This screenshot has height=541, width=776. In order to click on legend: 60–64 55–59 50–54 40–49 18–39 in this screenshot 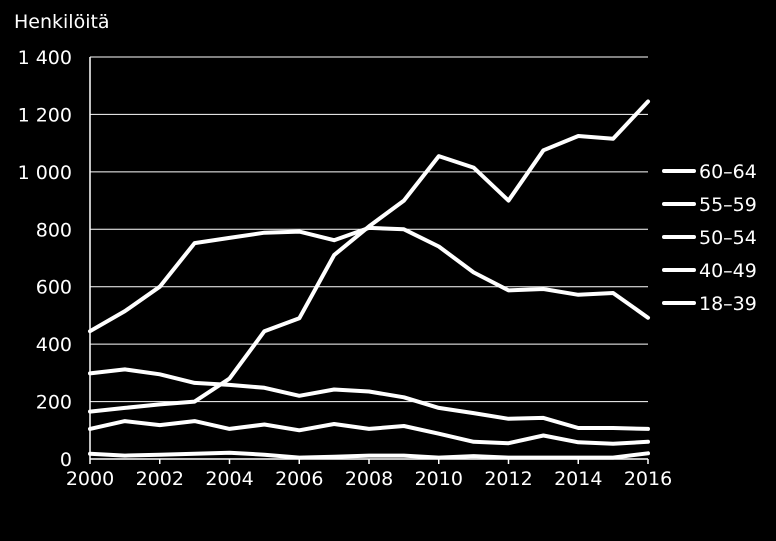, I will do `click(709, 238)`.